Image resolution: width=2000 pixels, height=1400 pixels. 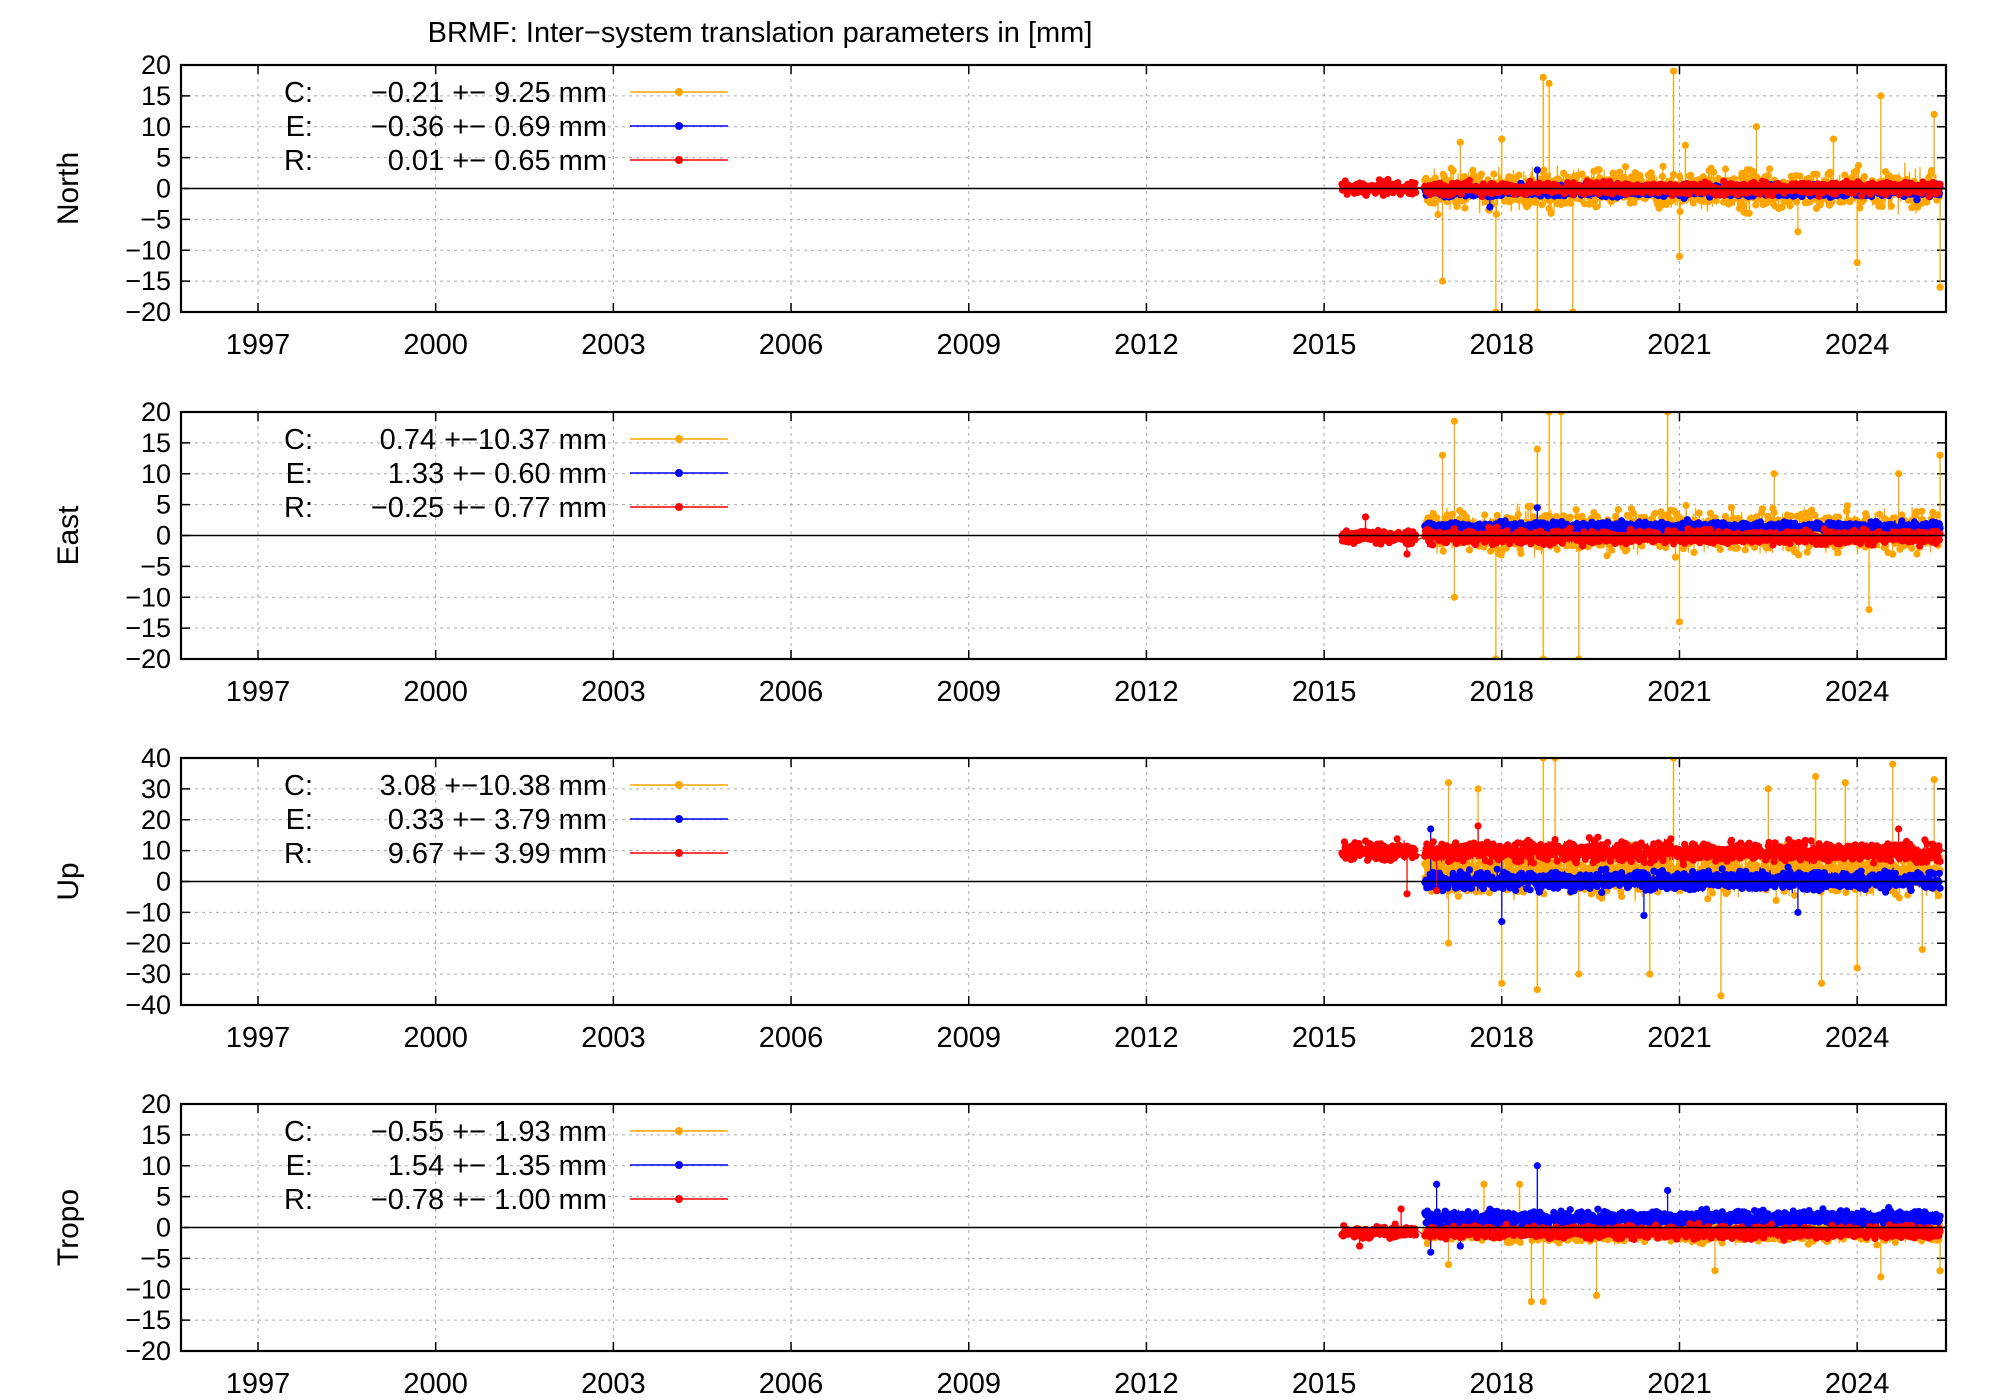 What do you see at coordinates (298, 161) in the screenshot?
I see `legend-key-label: R:` at bounding box center [298, 161].